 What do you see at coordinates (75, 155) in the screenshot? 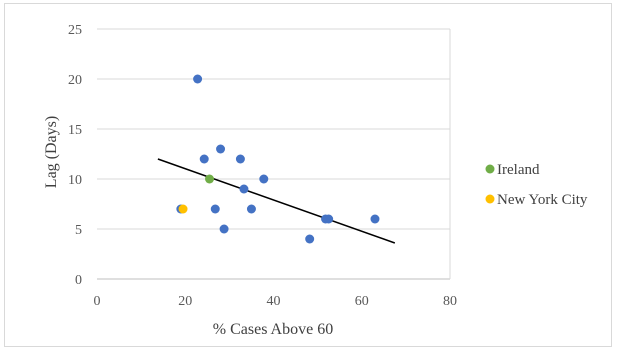
I see `y-tick-labels: 0 5 10 15 20 25` at bounding box center [75, 155].